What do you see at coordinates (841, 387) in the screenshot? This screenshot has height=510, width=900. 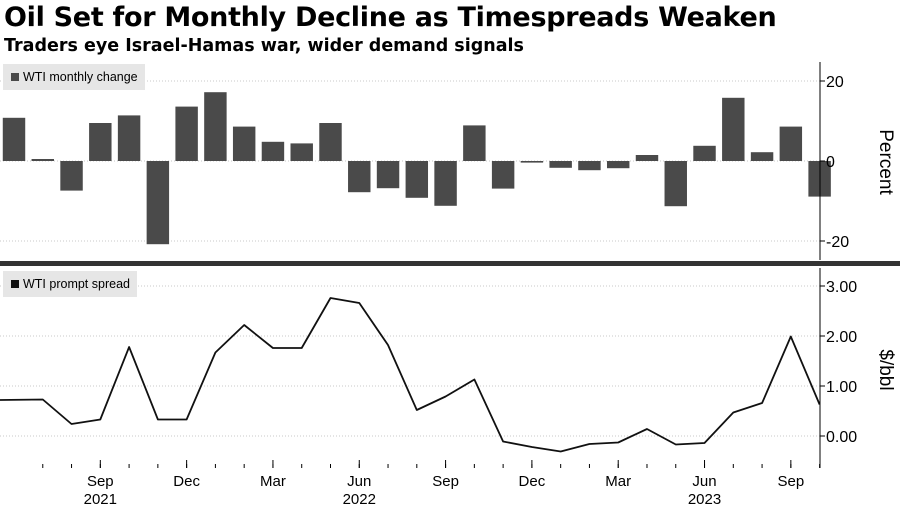 I see `bottom-y-tick-label: 1.00` at bounding box center [841, 387].